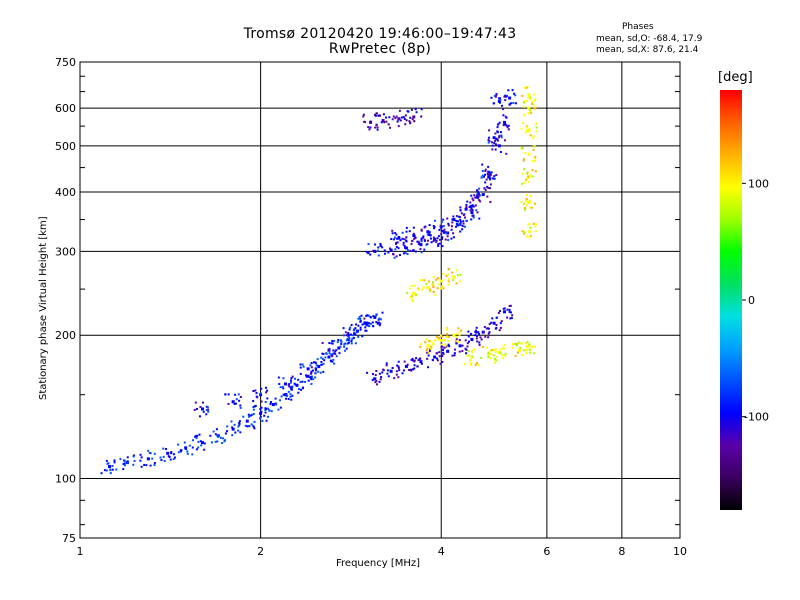  What do you see at coordinates (65, 146) in the screenshot?
I see `y-tick-label: 500` at bounding box center [65, 146].